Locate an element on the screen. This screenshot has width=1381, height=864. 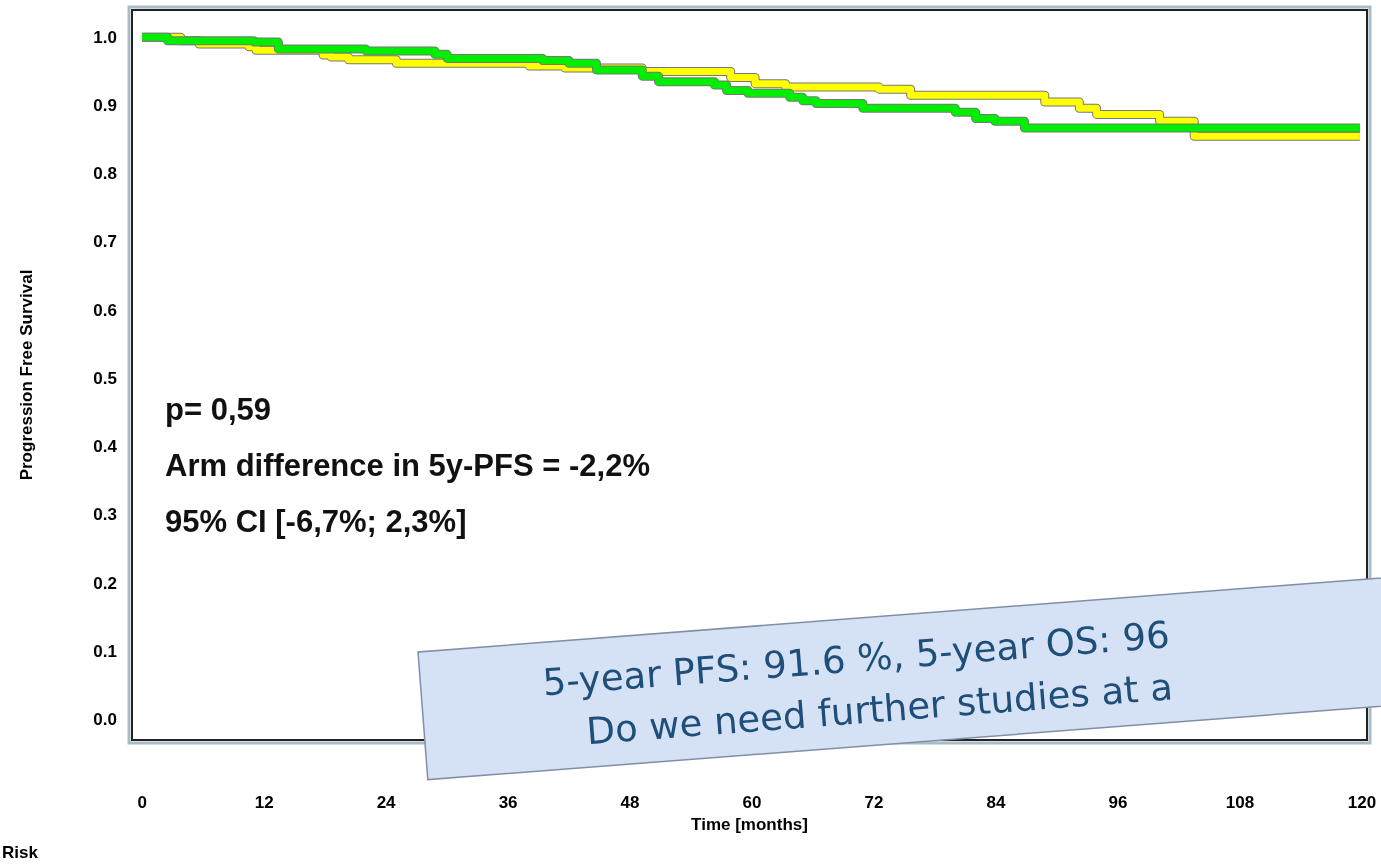
x-tick-label: 108 is located at coordinates (1240, 802).